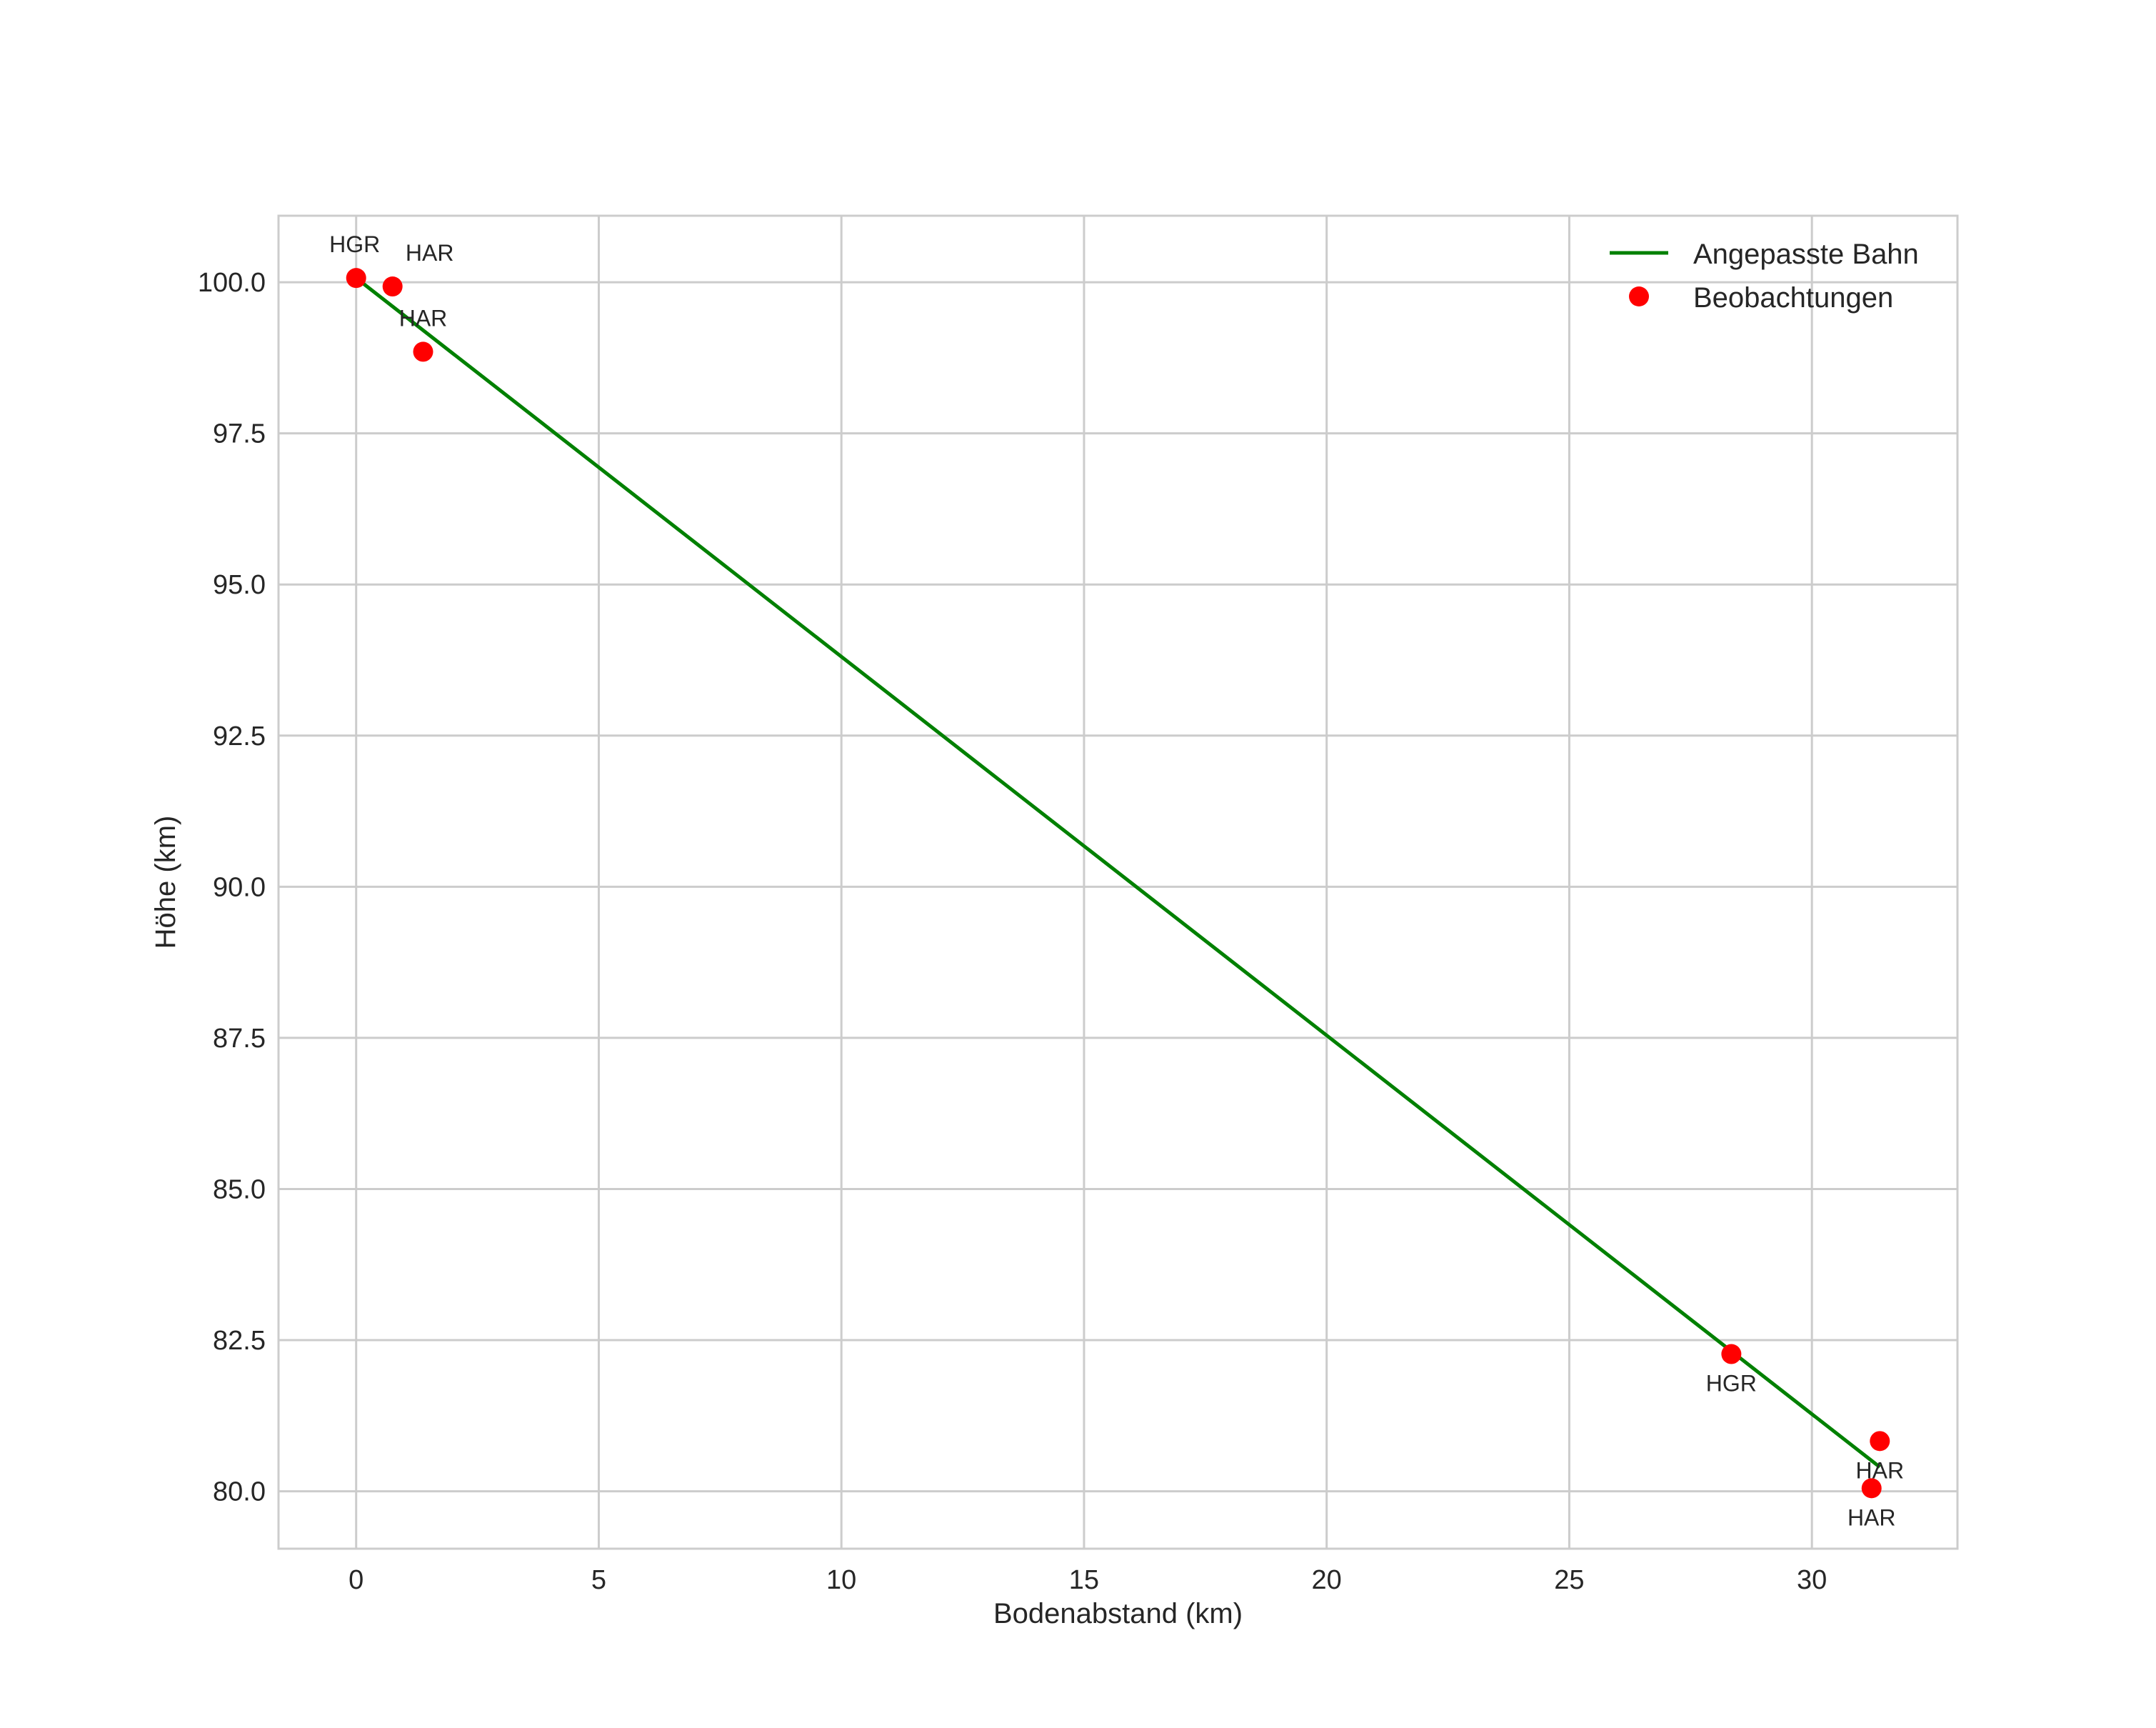 Image resolution: width=2156 pixels, height=1728 pixels. I want to click on x-tick-label: 10, so click(841, 1580).